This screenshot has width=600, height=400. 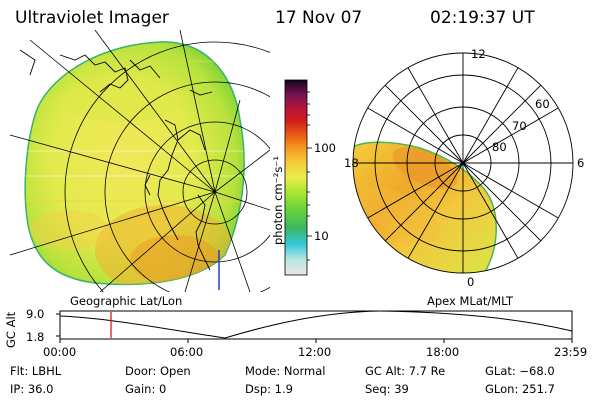 I want to click on colorbar, so click(x=298, y=177).